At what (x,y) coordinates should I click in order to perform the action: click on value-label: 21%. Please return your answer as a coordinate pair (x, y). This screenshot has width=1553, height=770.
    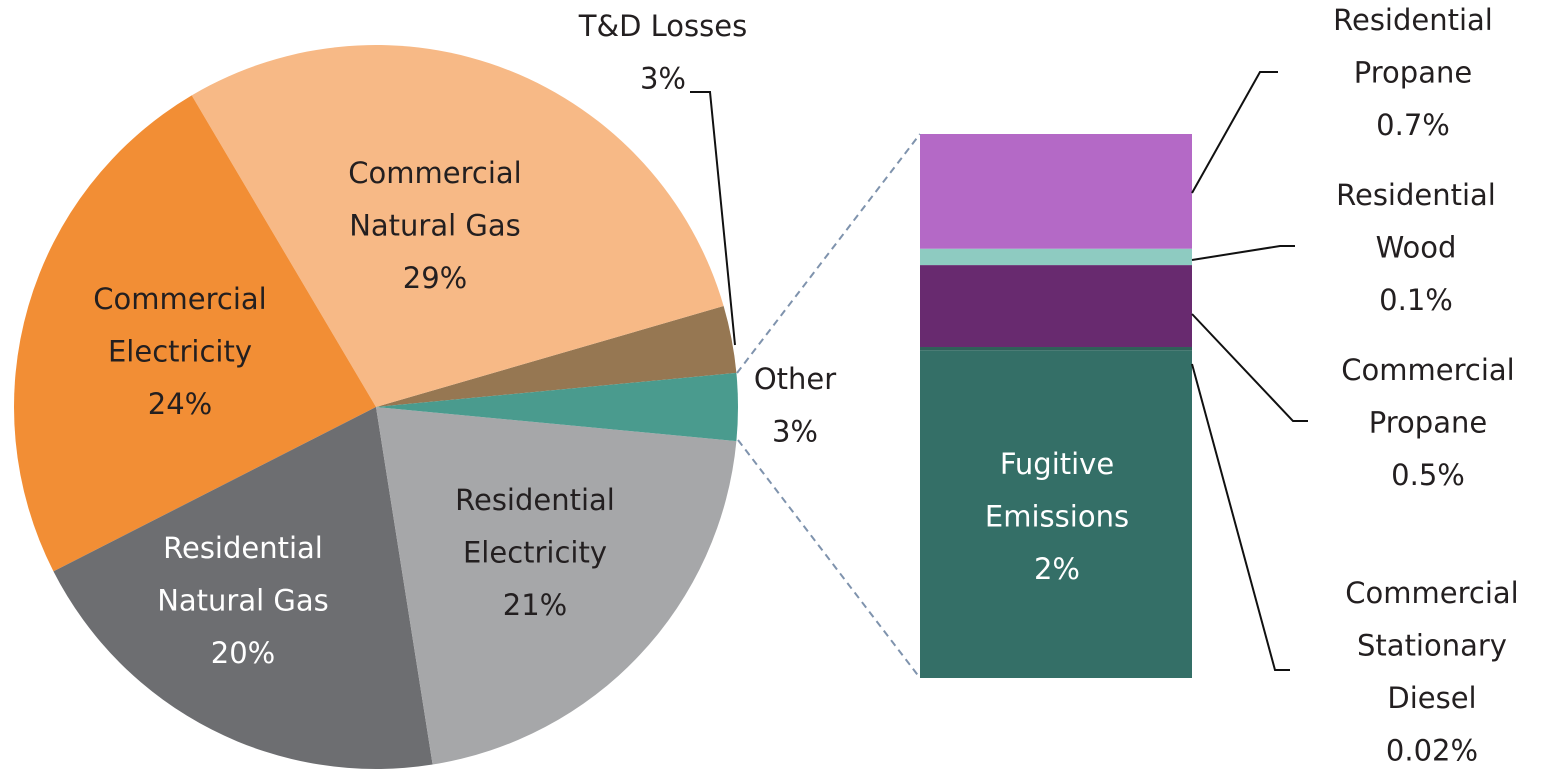
    Looking at the image, I should click on (535, 605).